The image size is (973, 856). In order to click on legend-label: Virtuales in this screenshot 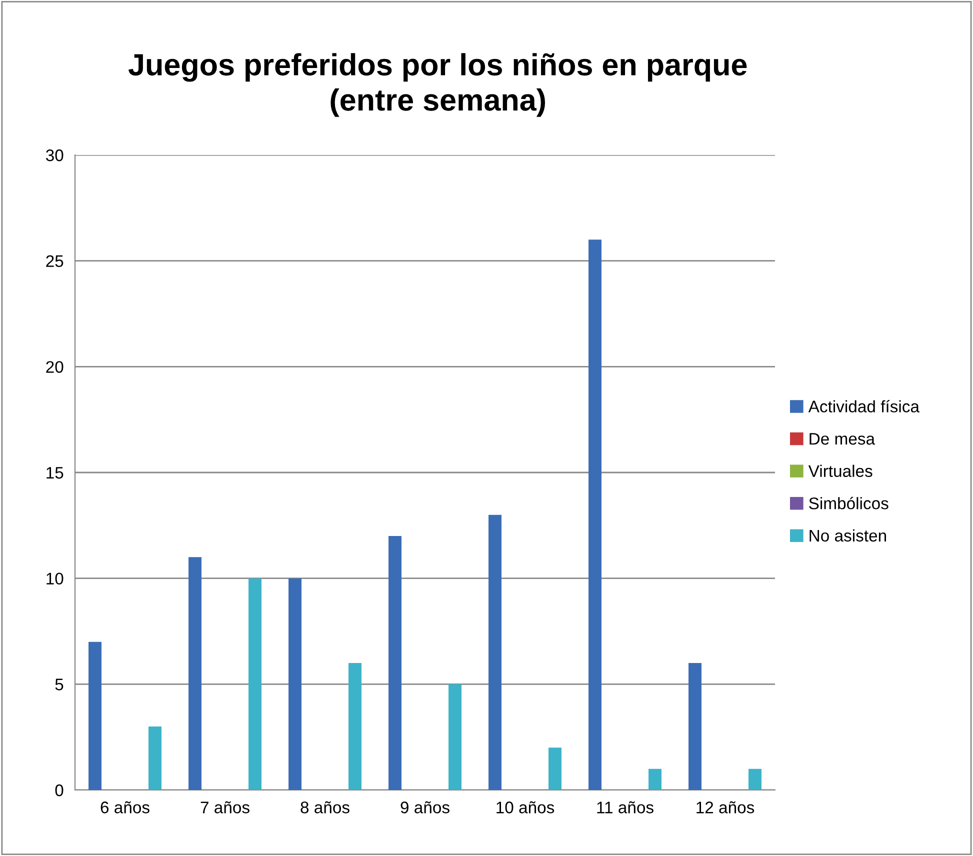, I will do `click(840, 471)`.